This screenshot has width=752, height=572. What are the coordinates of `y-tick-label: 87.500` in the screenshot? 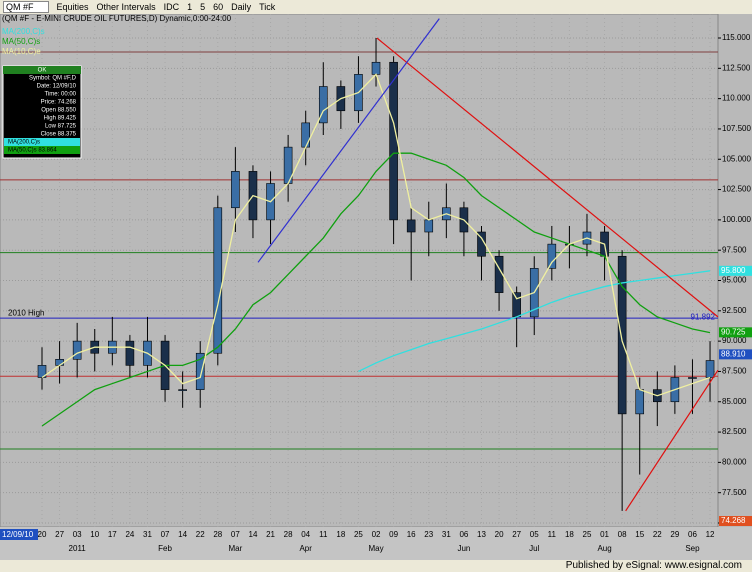 It's located at (734, 371).